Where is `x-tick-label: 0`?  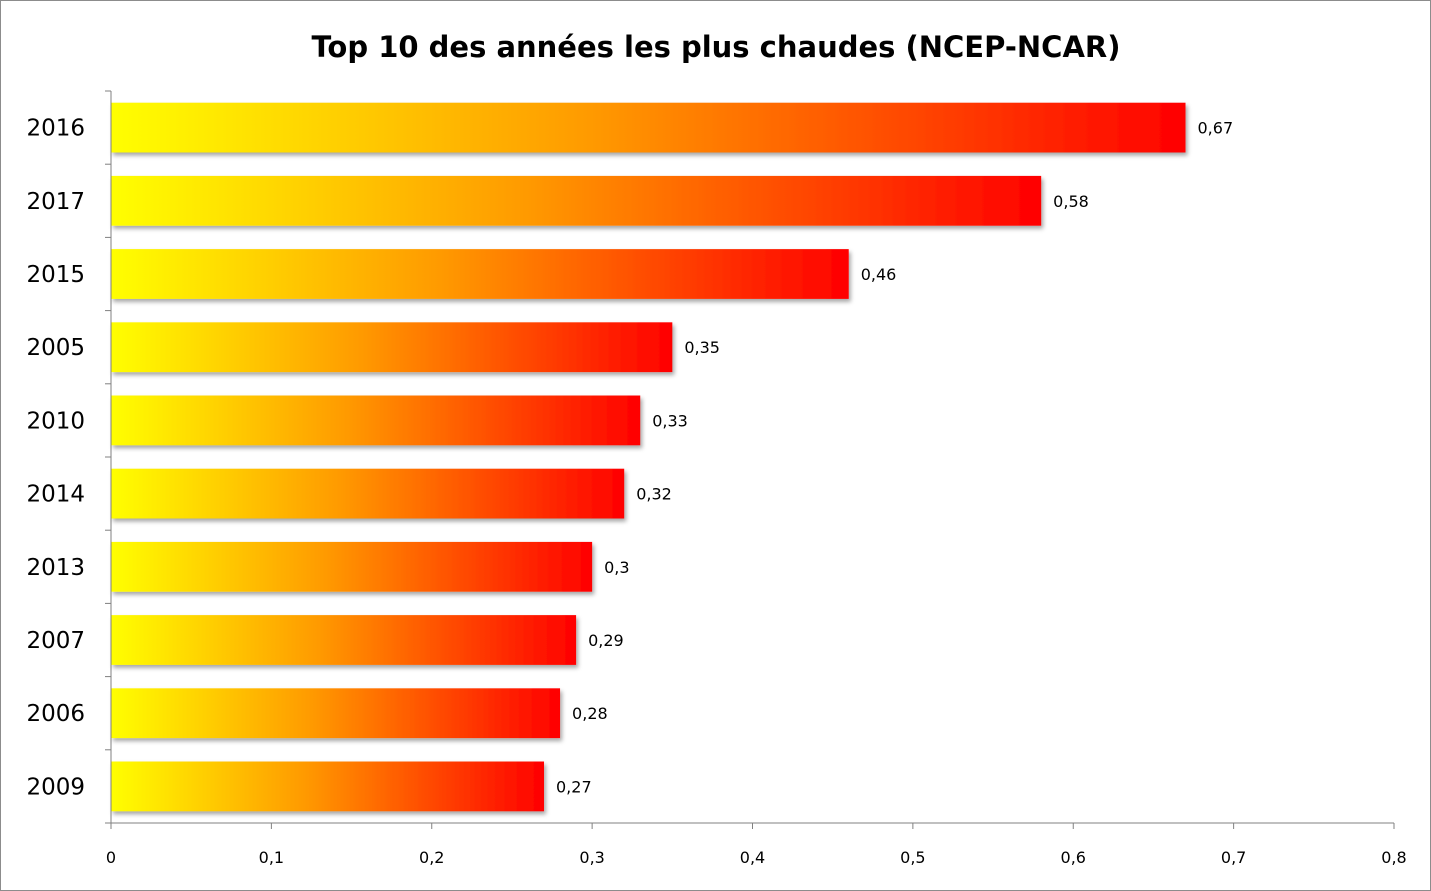 x-tick-label: 0 is located at coordinates (111, 857).